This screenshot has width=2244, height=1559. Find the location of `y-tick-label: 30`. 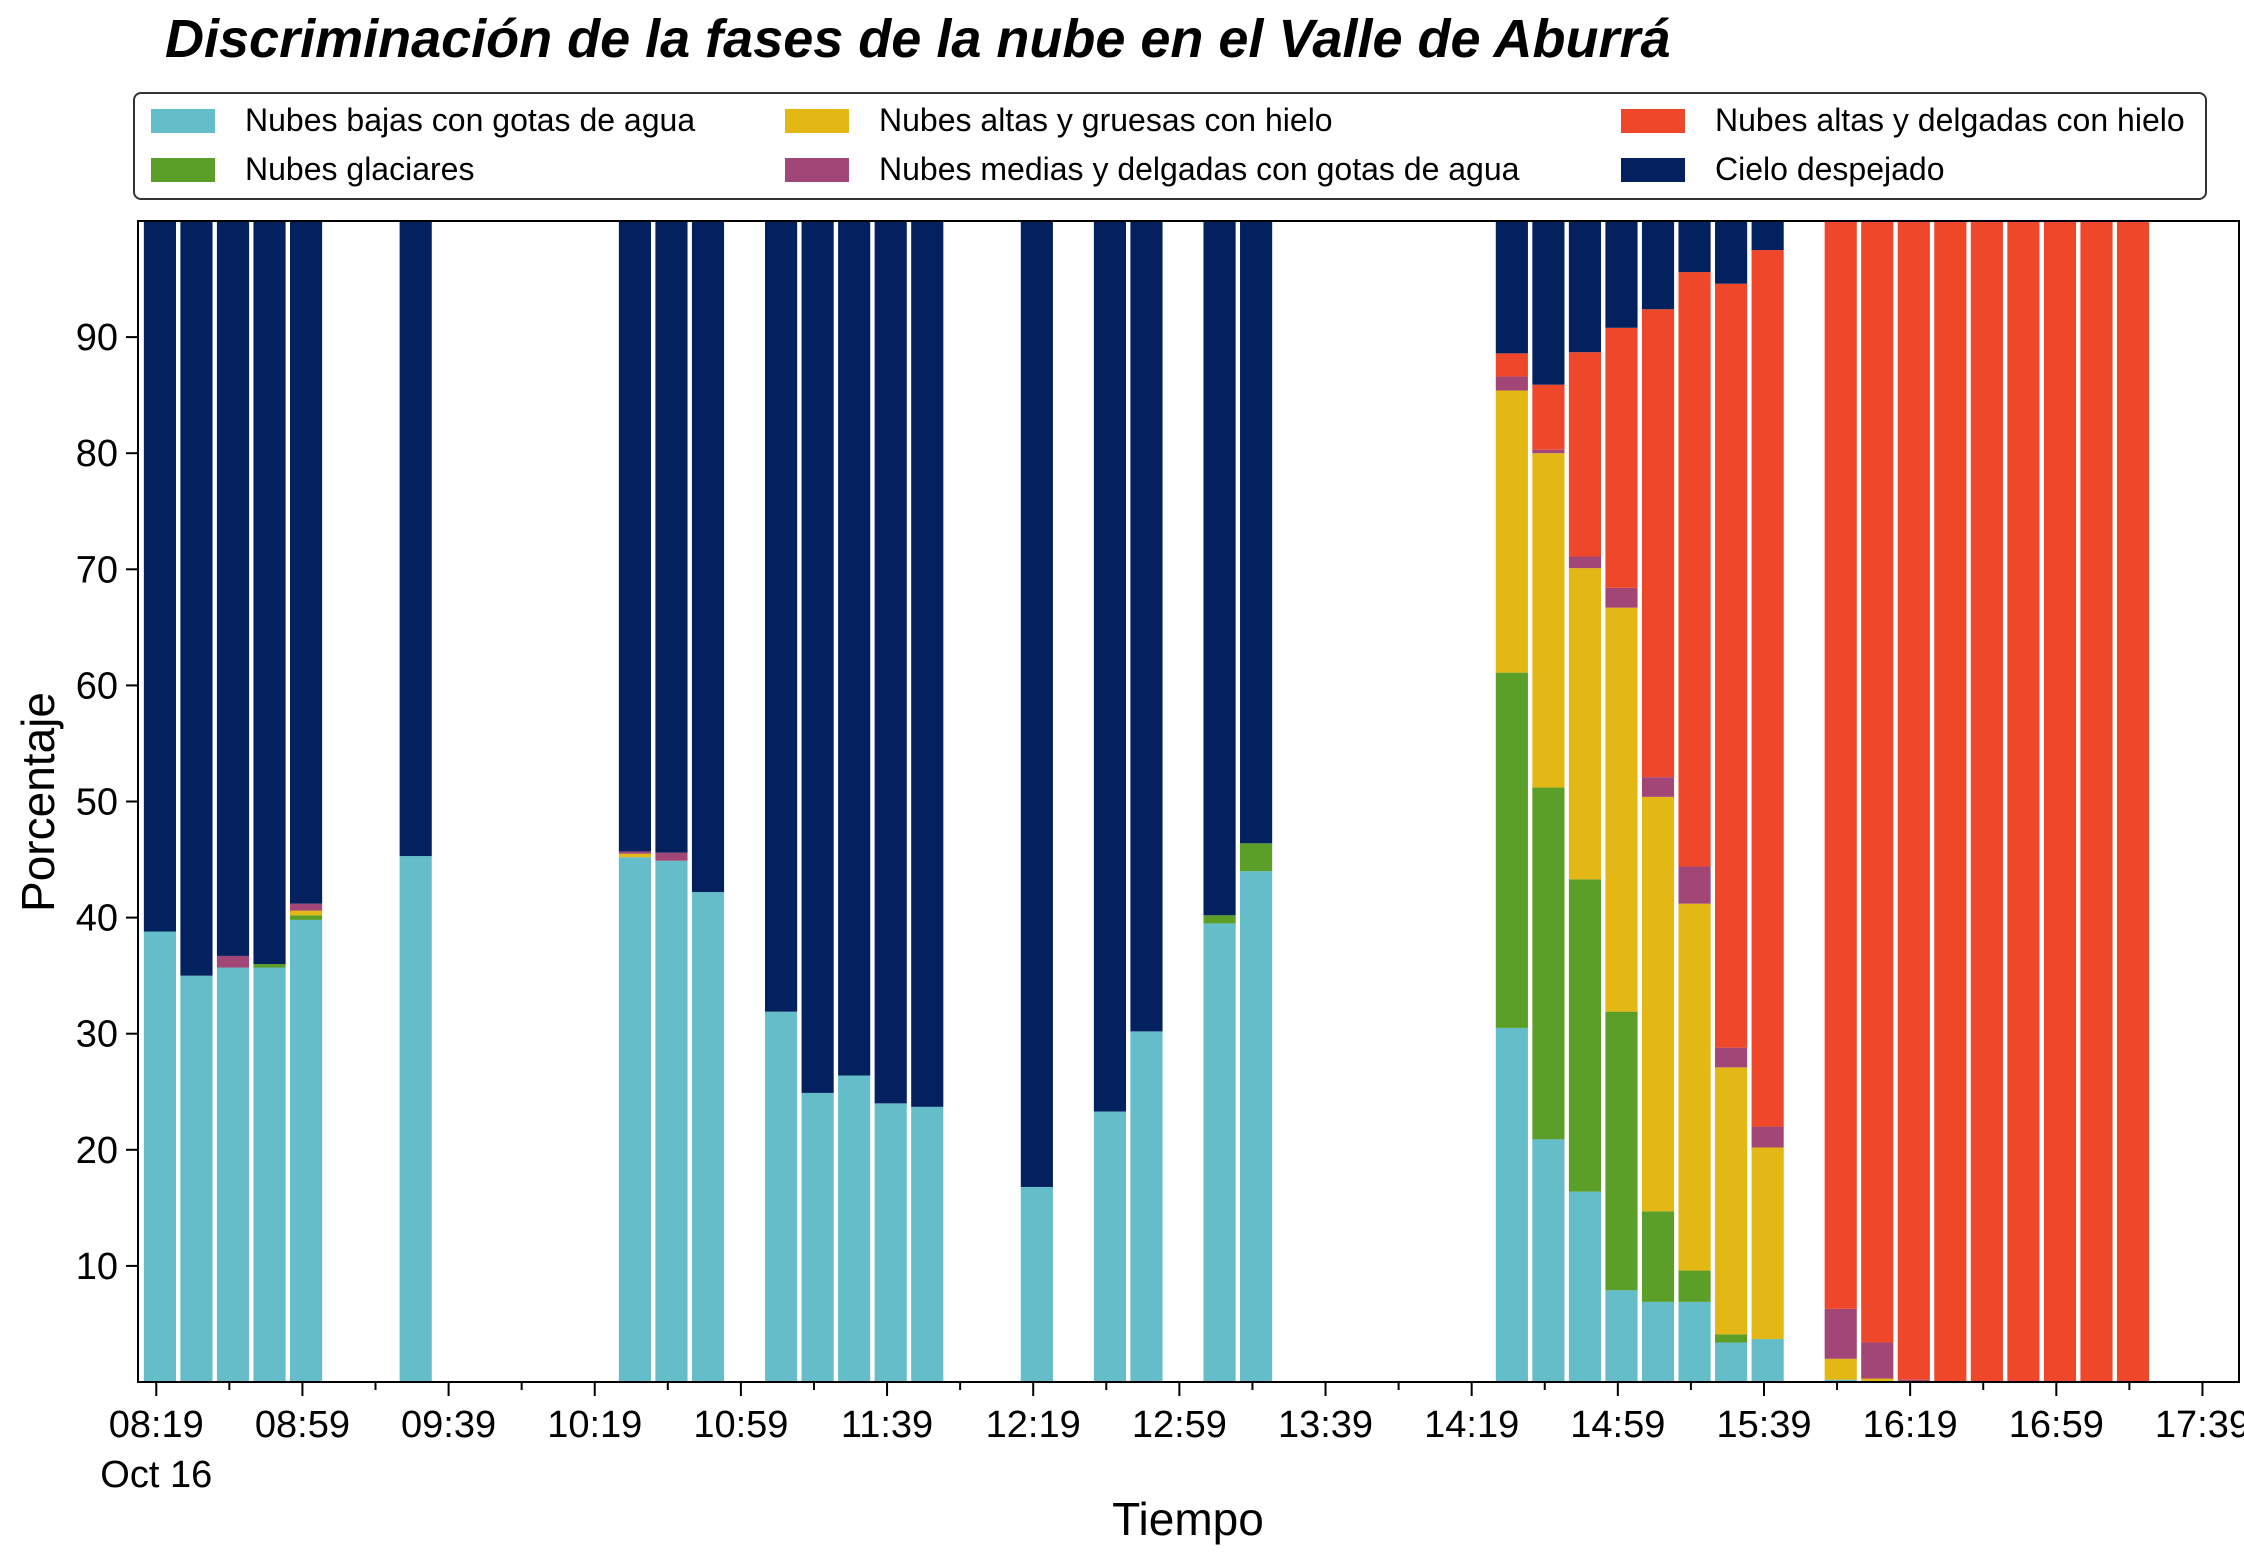

y-tick-label: 30 is located at coordinates (97, 1035).